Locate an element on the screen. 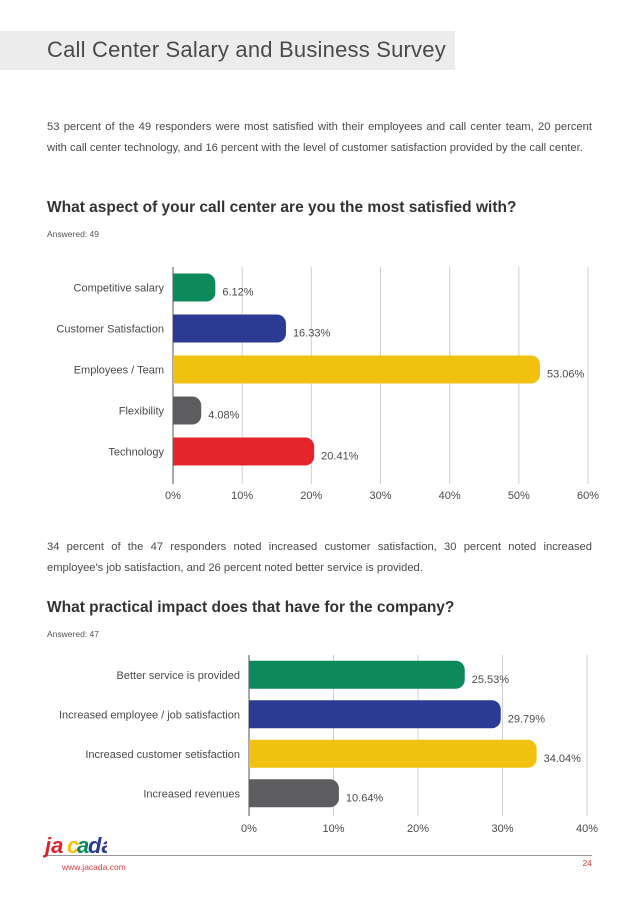  data-label: 29.79% is located at coordinates (527, 719).